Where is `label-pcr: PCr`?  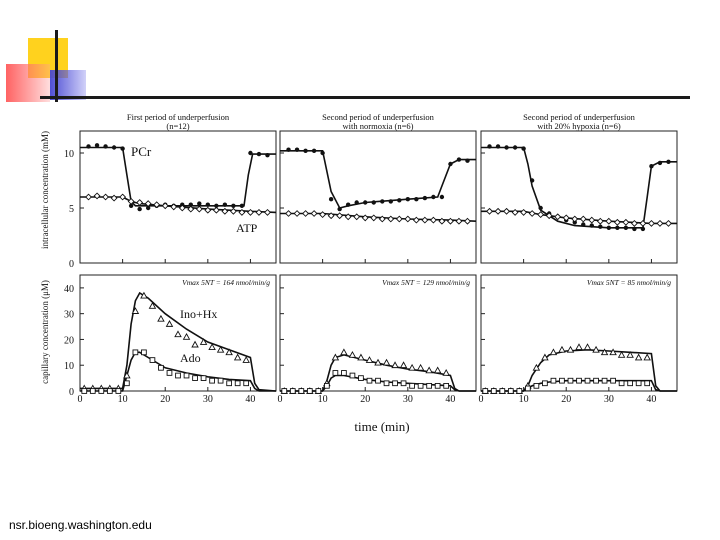
label-pcr: PCr is located at coordinates (141, 151).